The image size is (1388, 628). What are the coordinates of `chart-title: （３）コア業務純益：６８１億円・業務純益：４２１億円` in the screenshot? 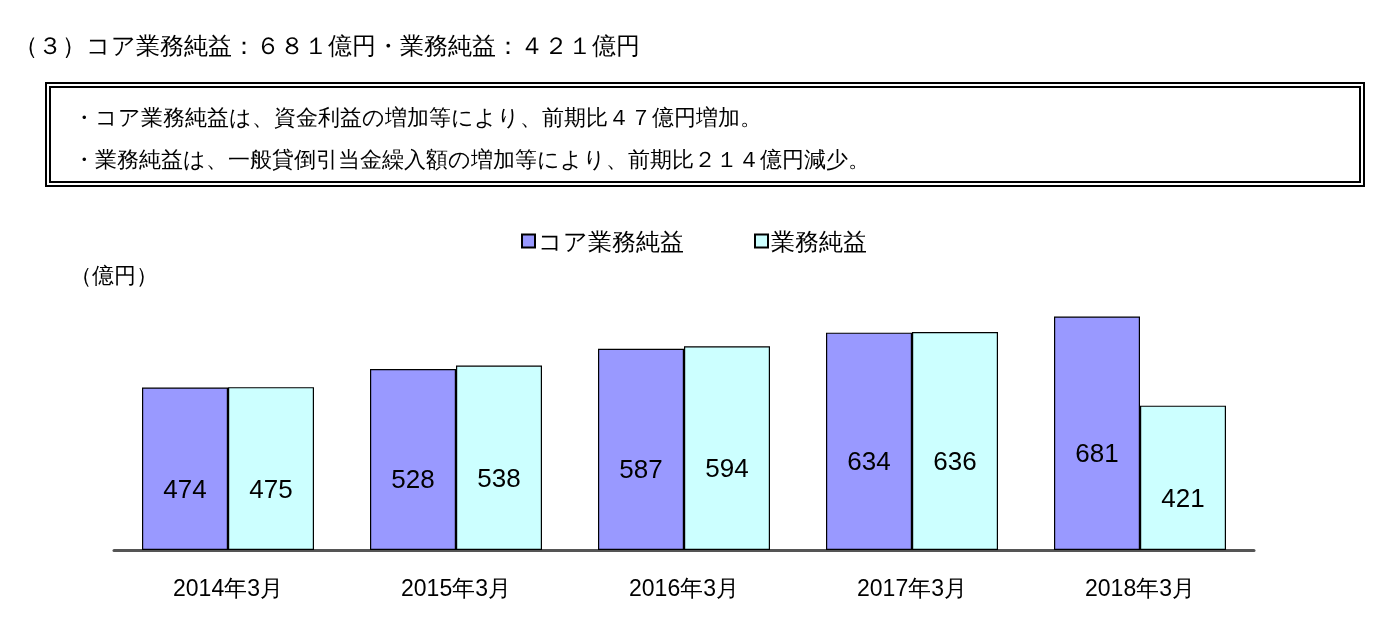 It's located at (327, 46).